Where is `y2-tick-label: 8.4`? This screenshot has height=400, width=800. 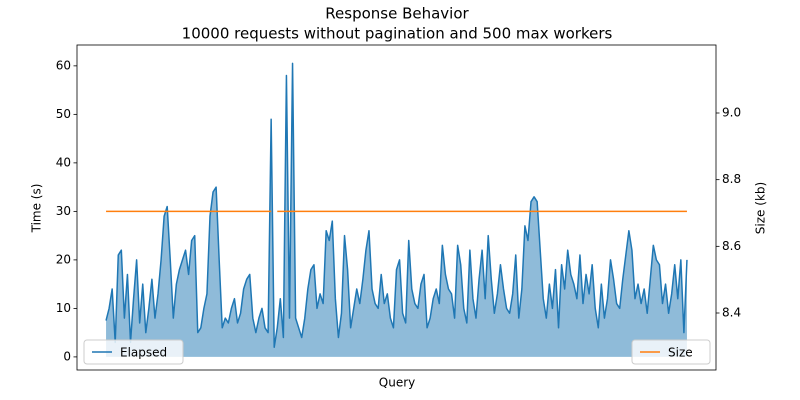
y2-tick-label: 8.4 is located at coordinates (731, 313).